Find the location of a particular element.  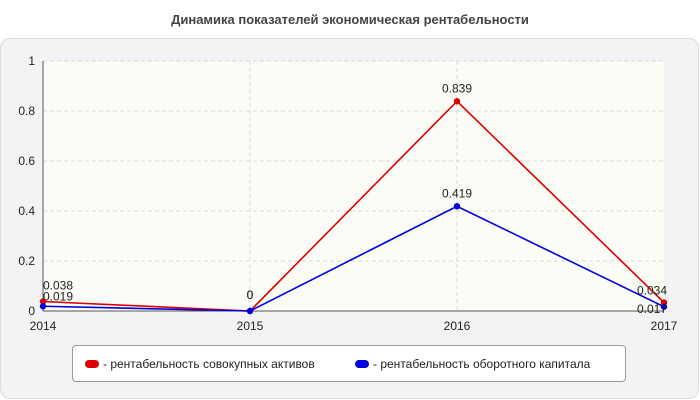

x-tick-label: 2016 is located at coordinates (457, 326).